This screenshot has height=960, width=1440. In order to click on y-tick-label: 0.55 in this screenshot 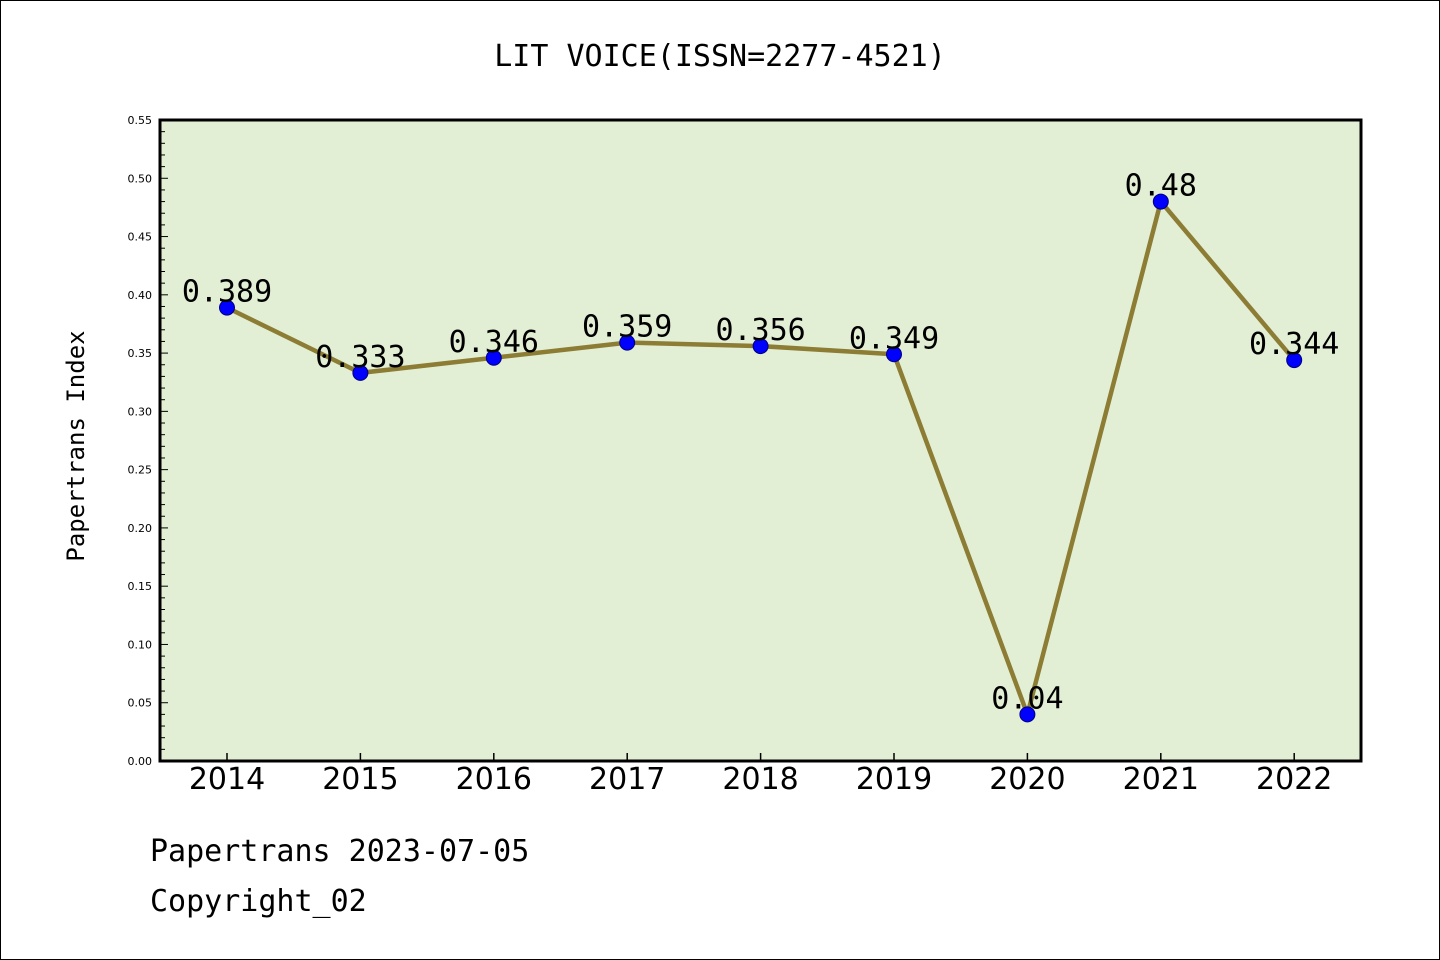, I will do `click(140, 120)`.